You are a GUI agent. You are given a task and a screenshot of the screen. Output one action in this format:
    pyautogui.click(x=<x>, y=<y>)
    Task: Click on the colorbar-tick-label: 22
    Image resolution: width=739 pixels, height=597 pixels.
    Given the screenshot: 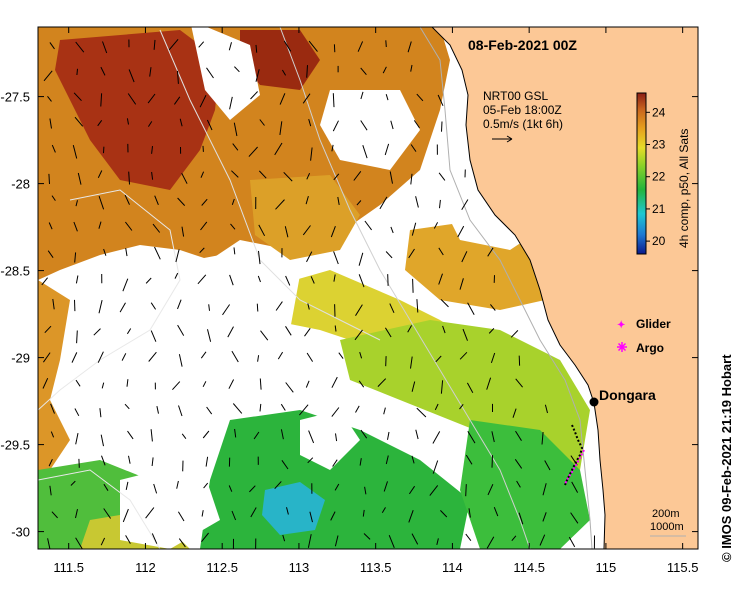 What is the action you would take?
    pyautogui.click(x=659, y=177)
    